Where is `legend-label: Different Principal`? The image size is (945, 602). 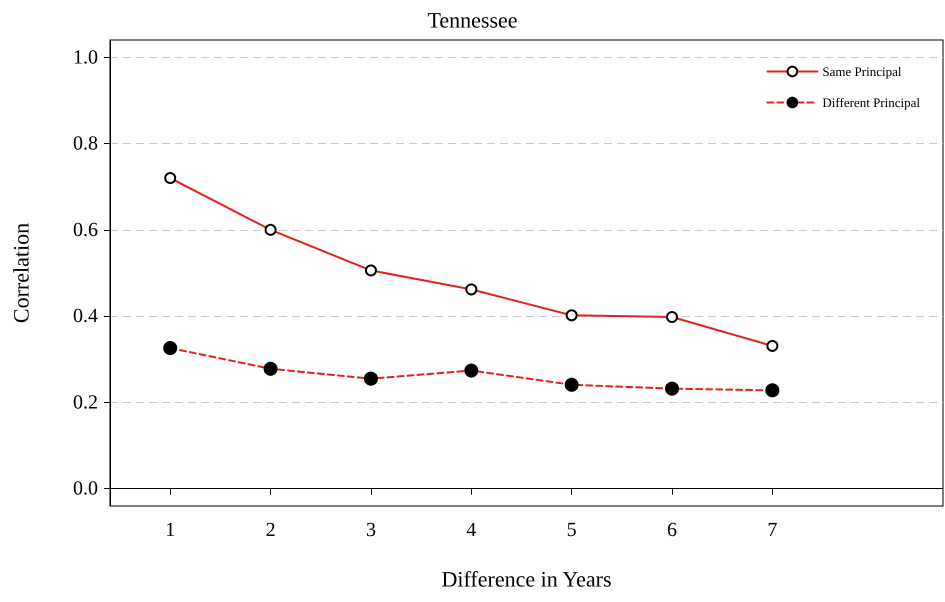
legend-label: Different Principal is located at coordinates (871, 102).